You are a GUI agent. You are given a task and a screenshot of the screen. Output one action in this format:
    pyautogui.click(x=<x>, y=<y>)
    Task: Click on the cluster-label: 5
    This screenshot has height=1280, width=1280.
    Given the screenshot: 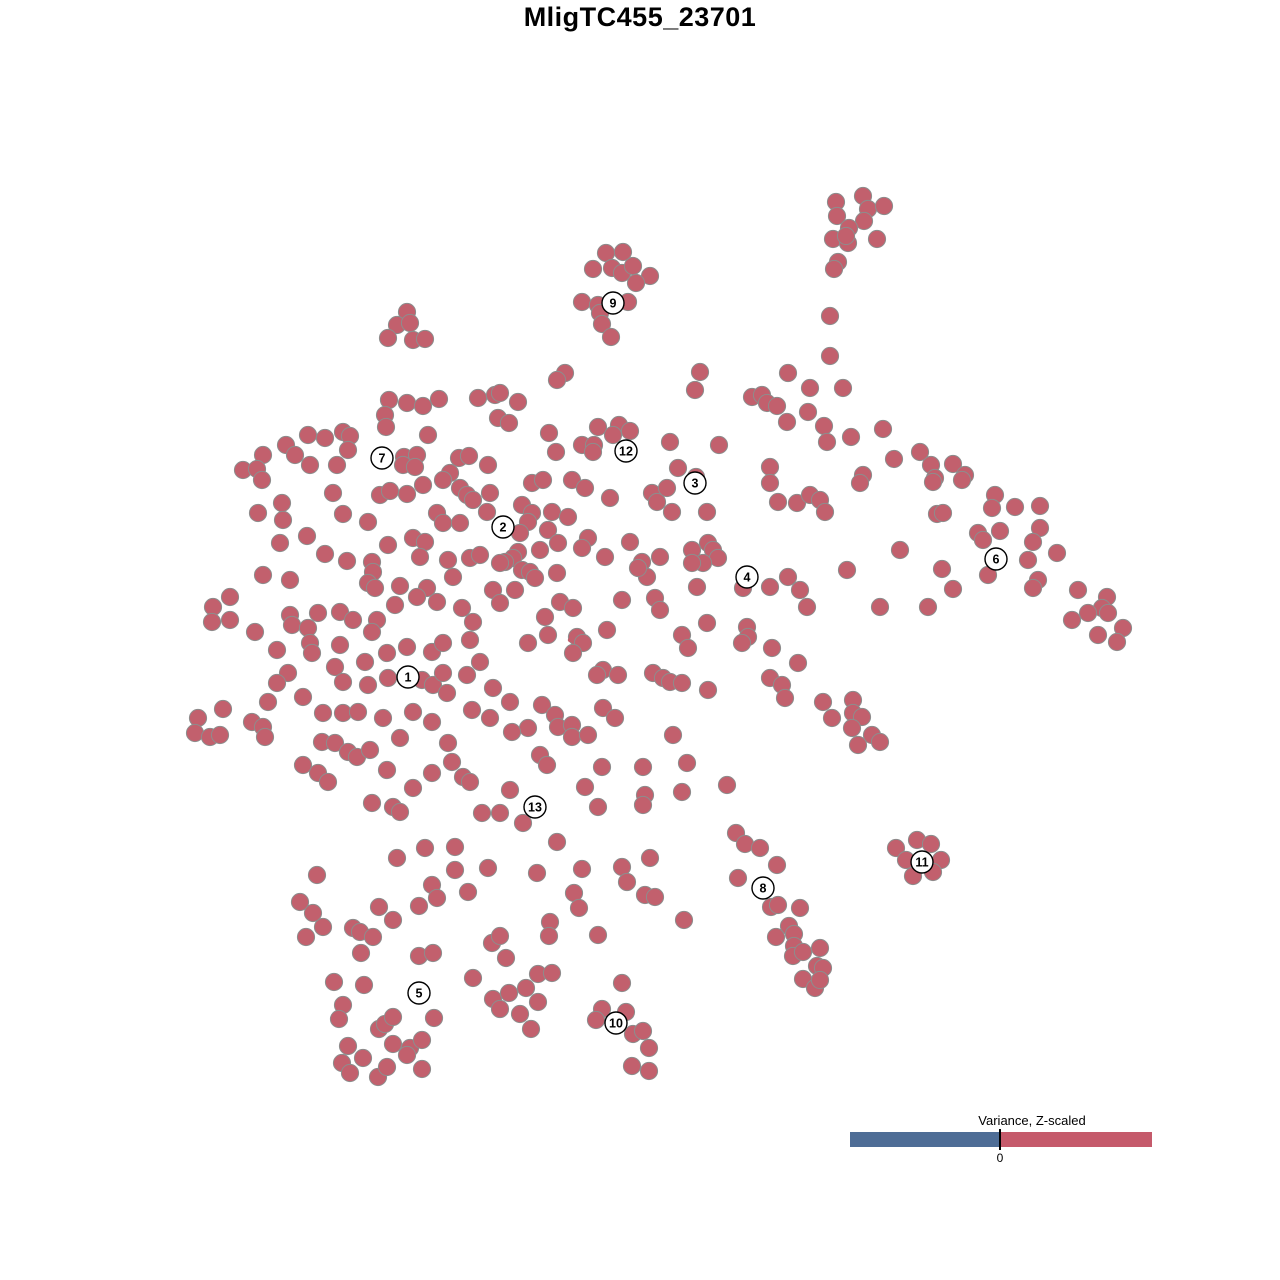 What is the action you would take?
    pyautogui.click(x=419, y=993)
    